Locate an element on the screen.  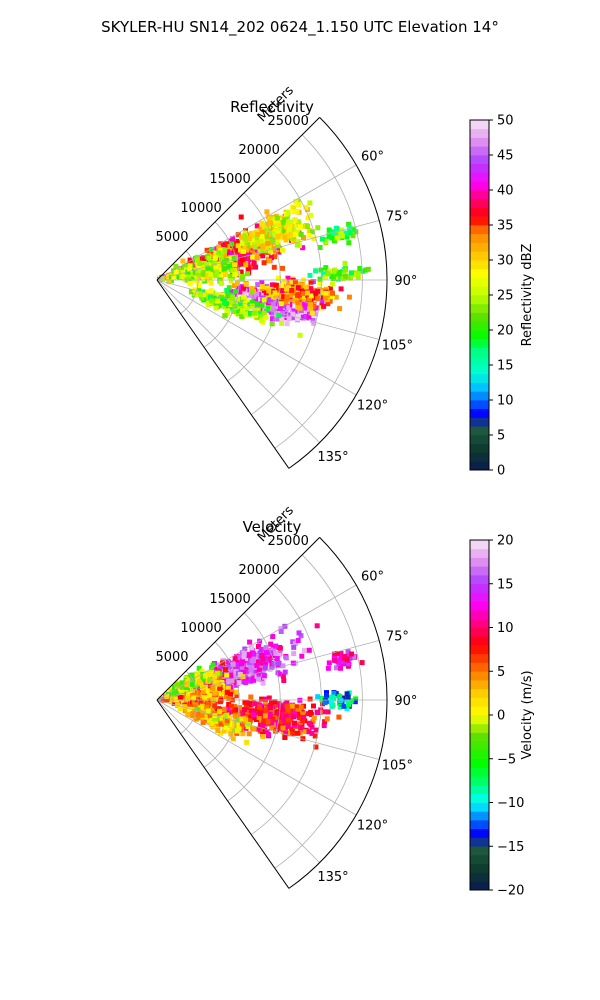
colorbar-tick-label: −5 is located at coordinates (506, 759).